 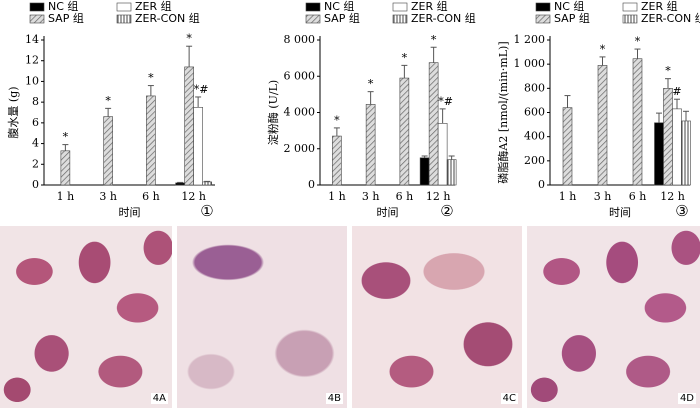 What do you see at coordinates (35, 122) in the screenshot?
I see `y-tick-label: 6` at bounding box center [35, 122].